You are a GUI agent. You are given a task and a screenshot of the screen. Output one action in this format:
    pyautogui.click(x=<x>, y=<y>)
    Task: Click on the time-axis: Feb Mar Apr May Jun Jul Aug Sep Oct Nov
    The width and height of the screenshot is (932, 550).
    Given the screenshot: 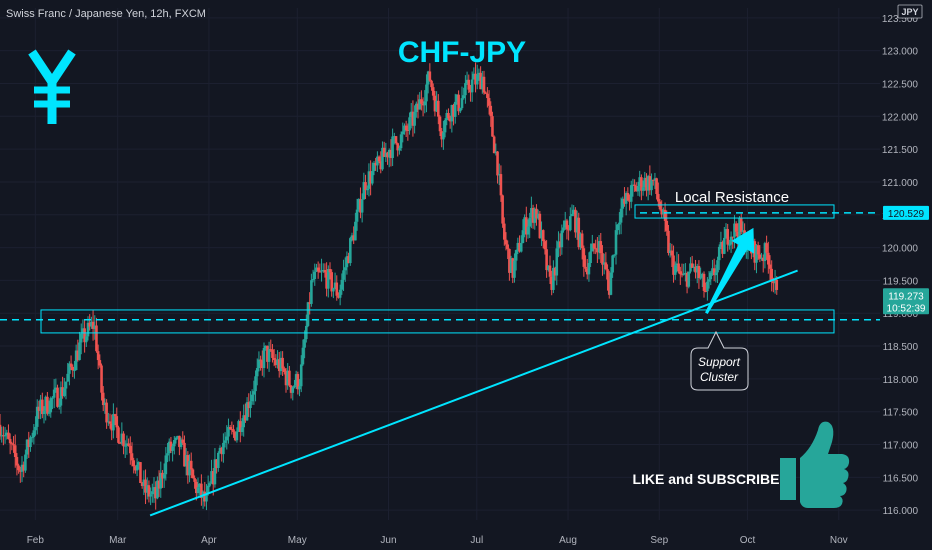 What is the action you would take?
    pyautogui.click(x=437, y=540)
    